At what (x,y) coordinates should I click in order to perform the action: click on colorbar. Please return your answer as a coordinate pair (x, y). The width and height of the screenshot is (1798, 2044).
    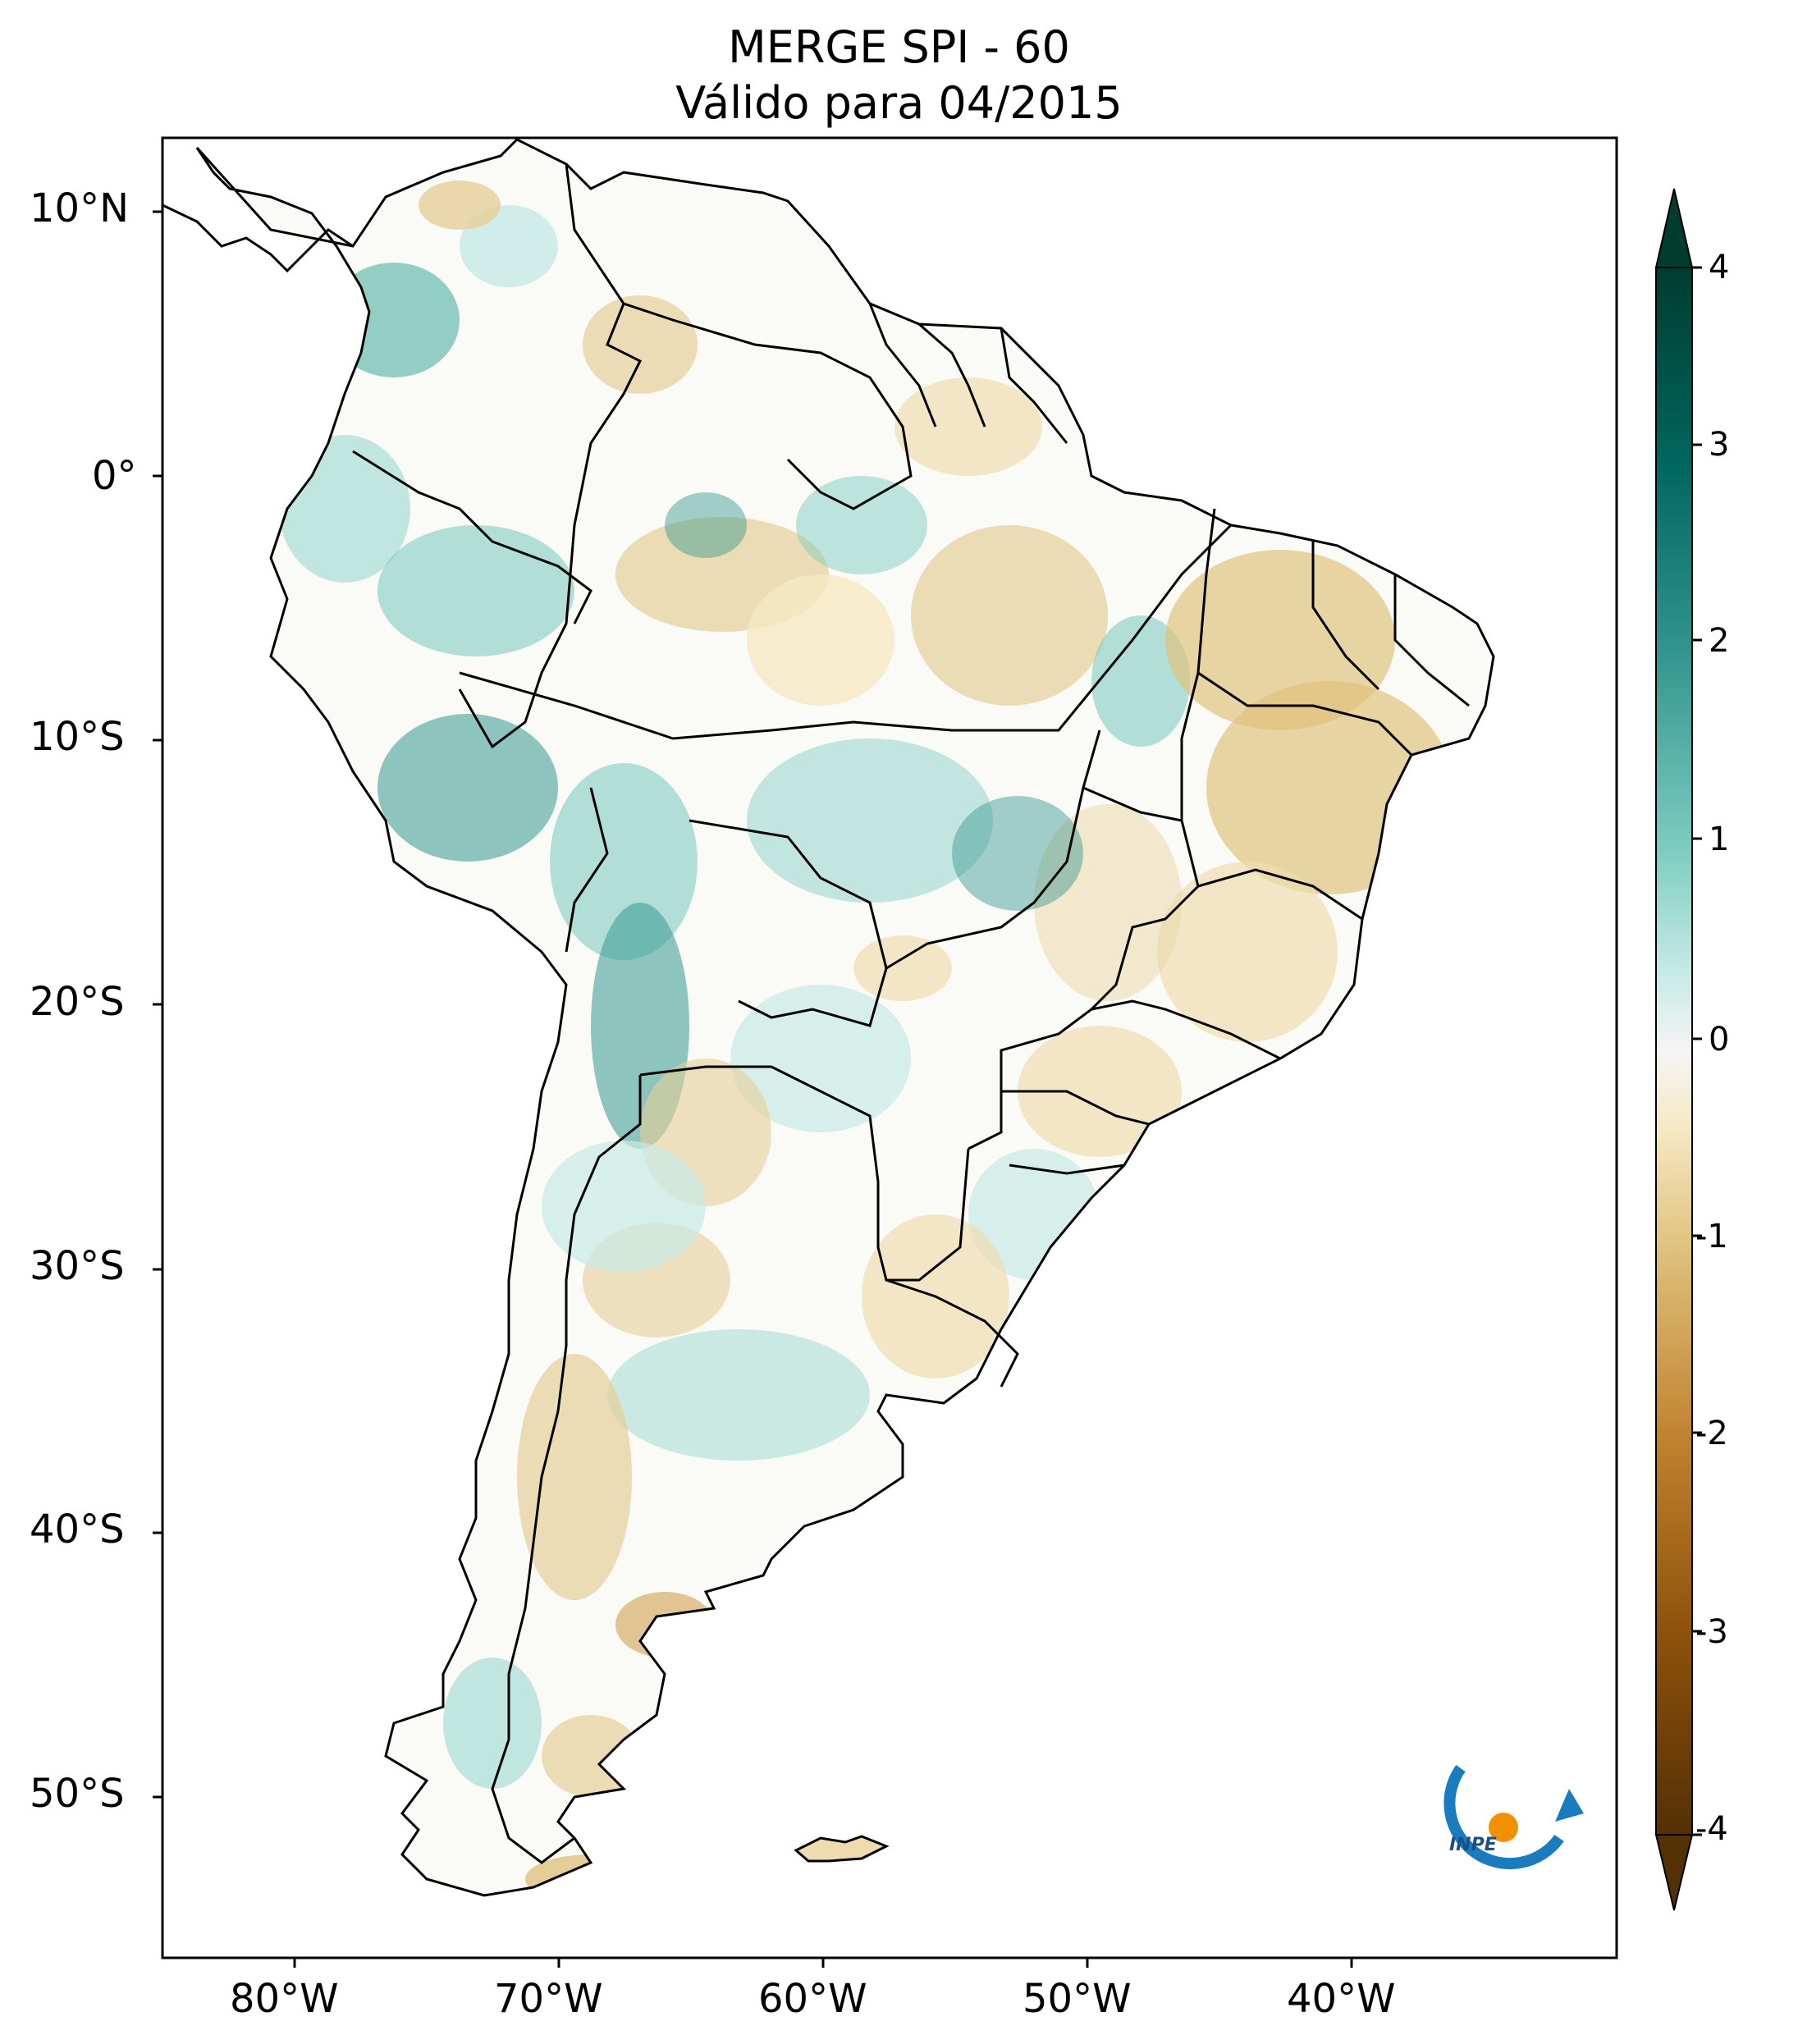
    Looking at the image, I should click on (1674, 1049).